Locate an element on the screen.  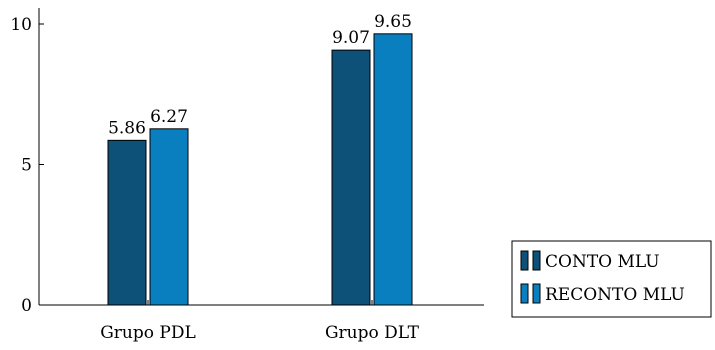
x-tick-label: Grupo PDL is located at coordinates (148, 333).